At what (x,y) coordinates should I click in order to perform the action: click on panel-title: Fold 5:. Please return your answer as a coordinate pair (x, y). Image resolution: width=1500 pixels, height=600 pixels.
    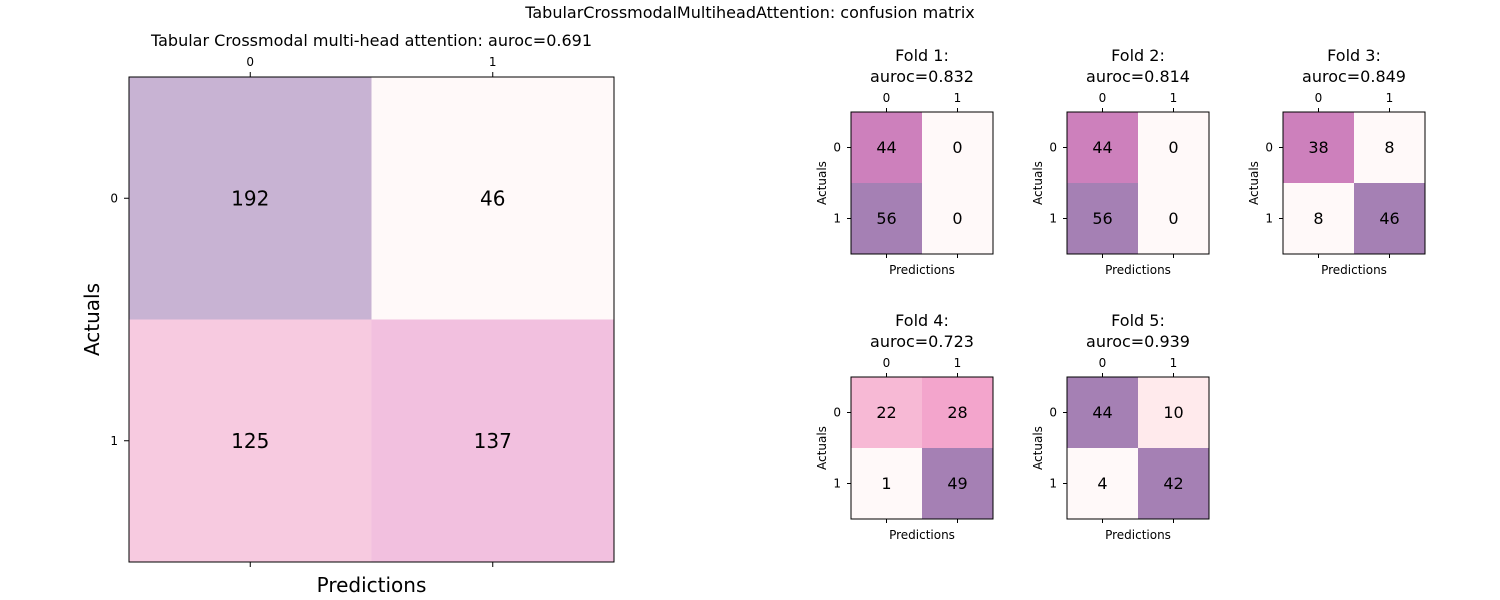
    Looking at the image, I should click on (1138, 320).